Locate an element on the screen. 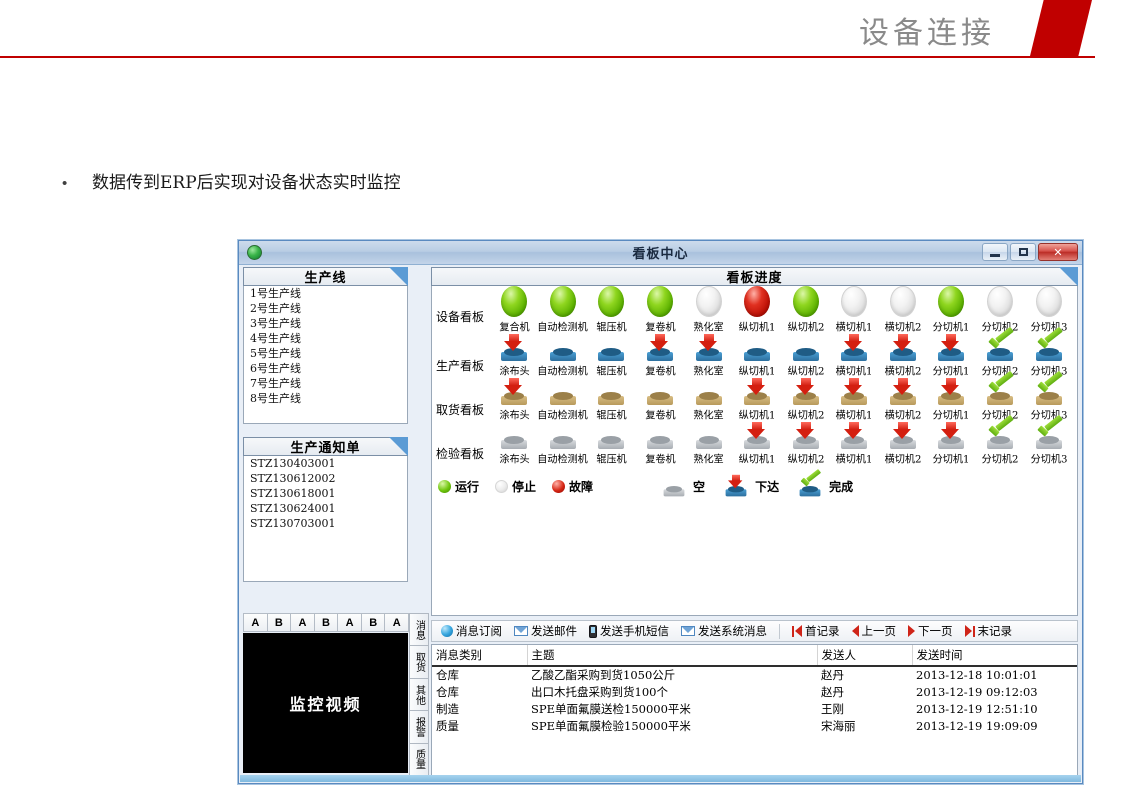  vertical-tab: 取货 is located at coordinates (419, 662).